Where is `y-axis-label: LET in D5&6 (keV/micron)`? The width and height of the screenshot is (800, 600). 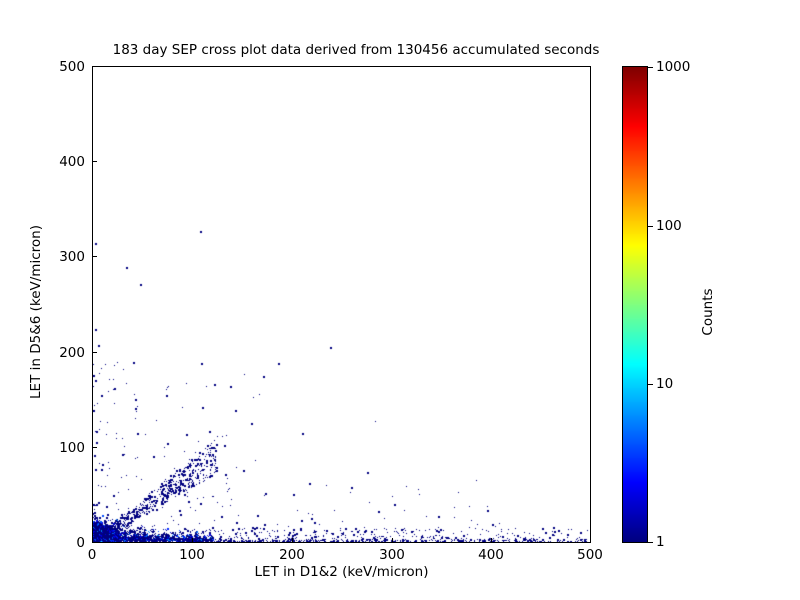
y-axis-label: LET in D5&6 (keV/micron) is located at coordinates (36, 312).